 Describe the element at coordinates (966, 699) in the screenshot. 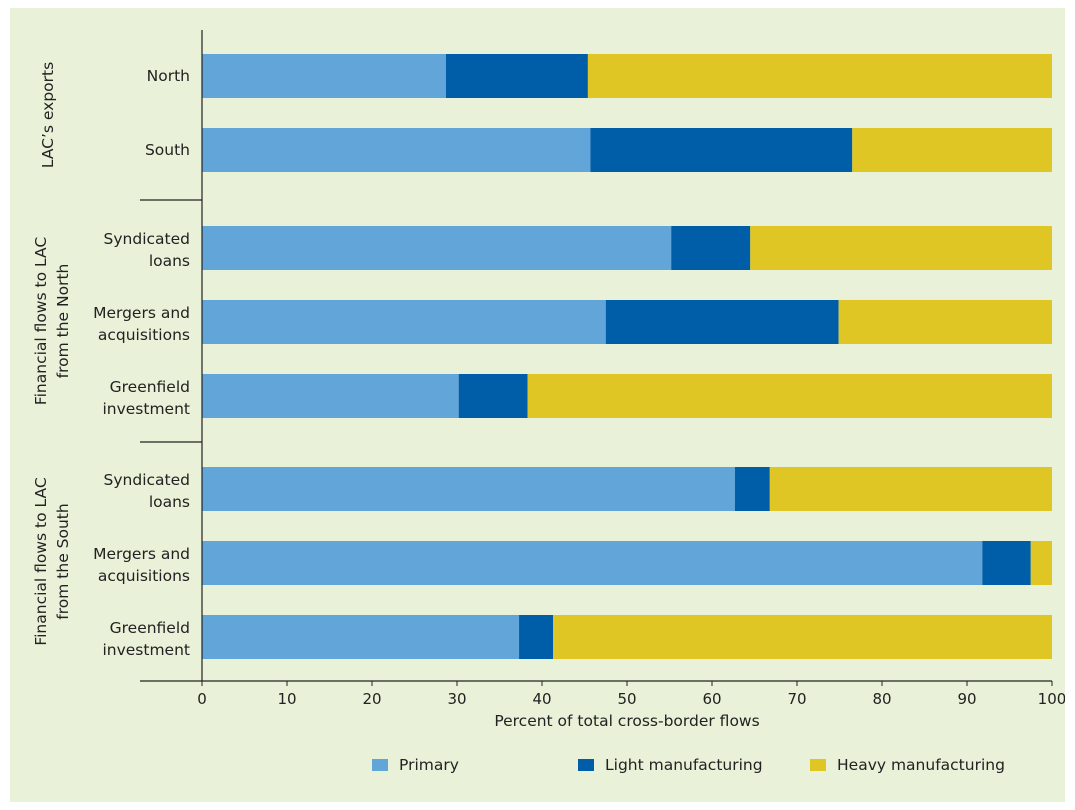

I see `x-tick-label: 90` at that location.